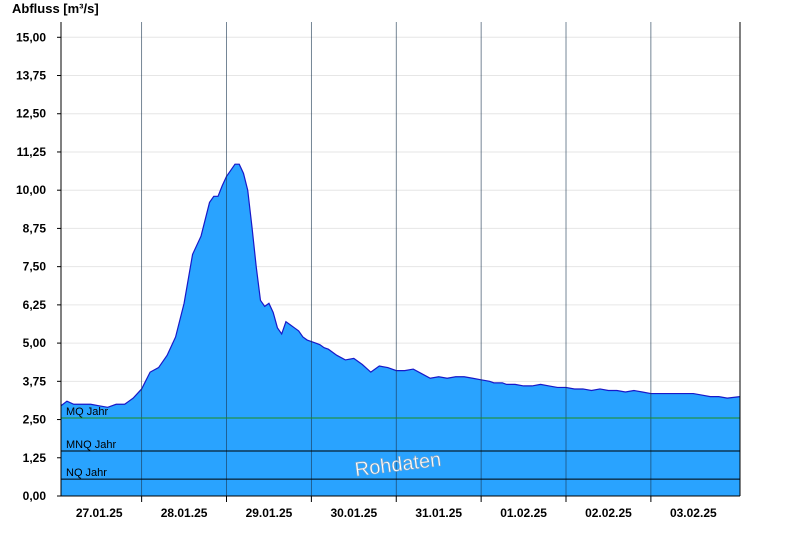 The image size is (800, 550). Describe the element at coordinates (438, 513) in the screenshot. I see `x-tick-label: 31.01.25` at that location.